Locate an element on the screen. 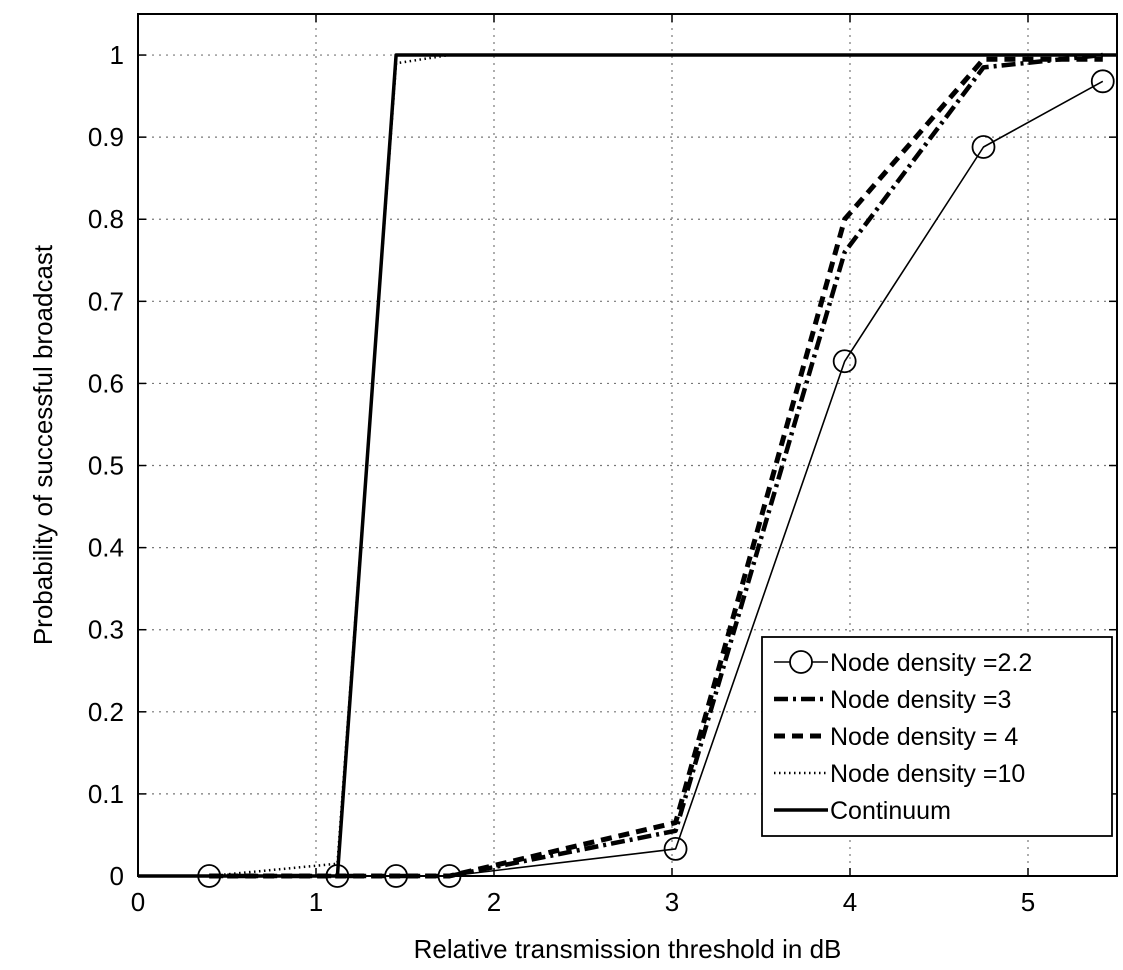  y-tick-label: 0.5 is located at coordinates (106, 466).